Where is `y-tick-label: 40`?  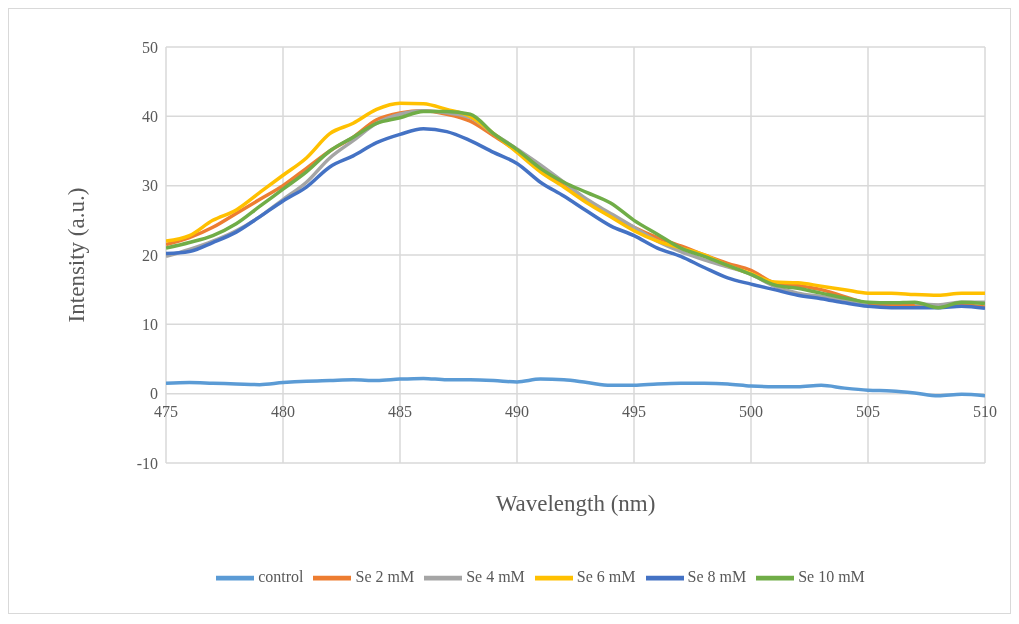 y-tick-label: 40 is located at coordinates (150, 117).